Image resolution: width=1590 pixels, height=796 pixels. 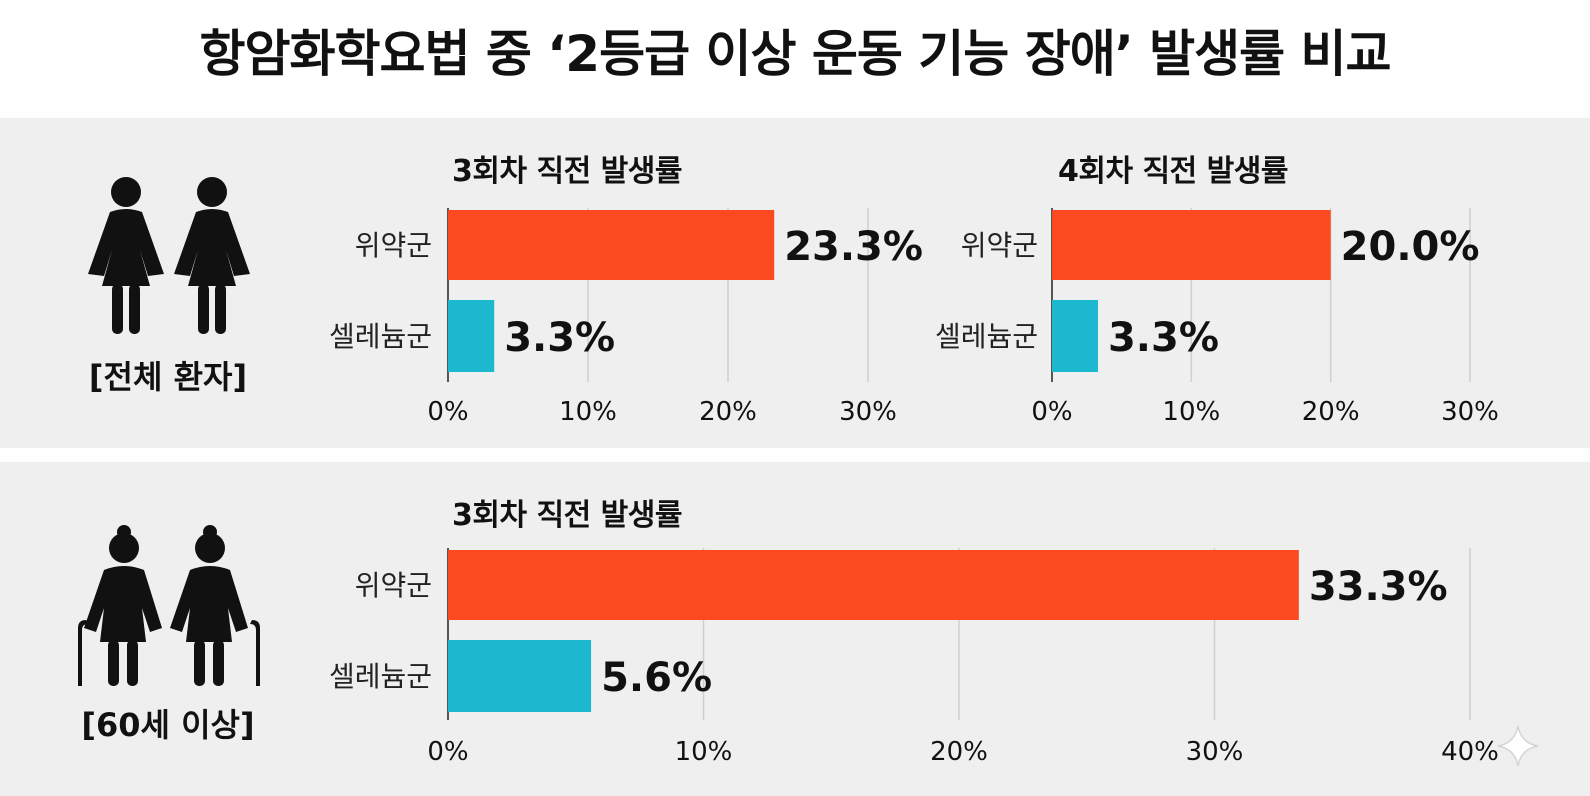 I want to click on value-label: 33.3%, so click(x=1378, y=587).